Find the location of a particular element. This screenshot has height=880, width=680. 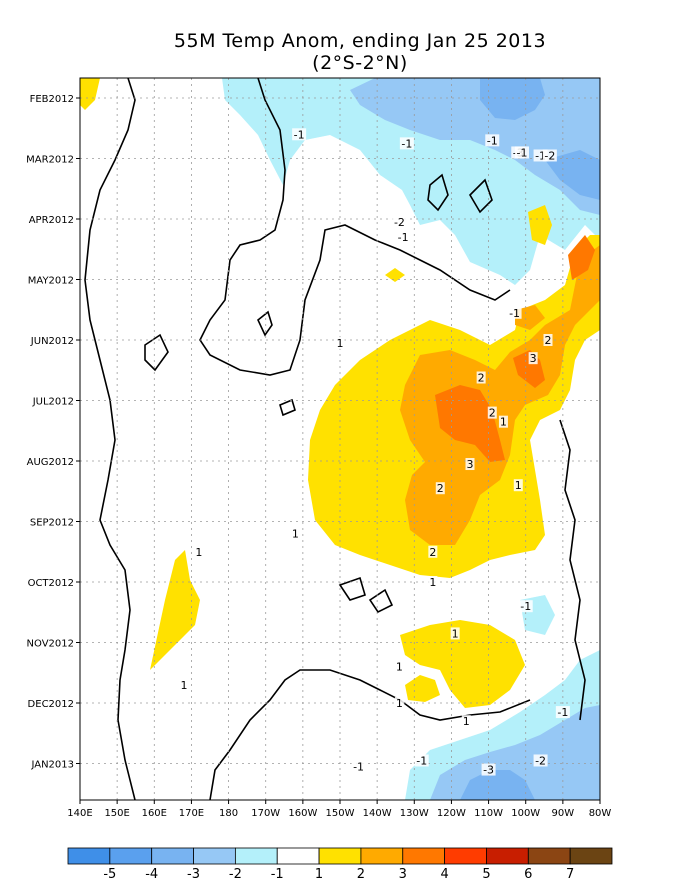

x-tick-label: 160E is located at coordinates (154, 813).